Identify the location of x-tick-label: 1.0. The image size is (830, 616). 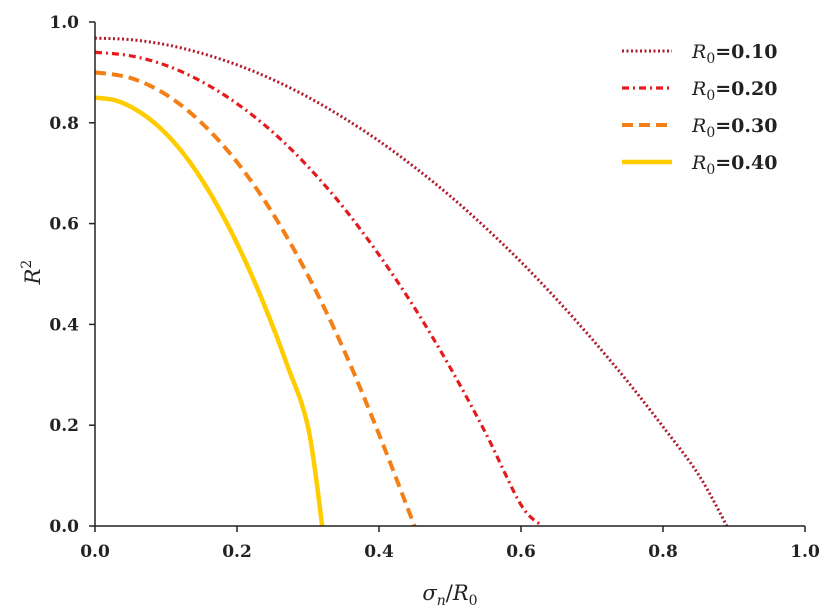
(805, 552).